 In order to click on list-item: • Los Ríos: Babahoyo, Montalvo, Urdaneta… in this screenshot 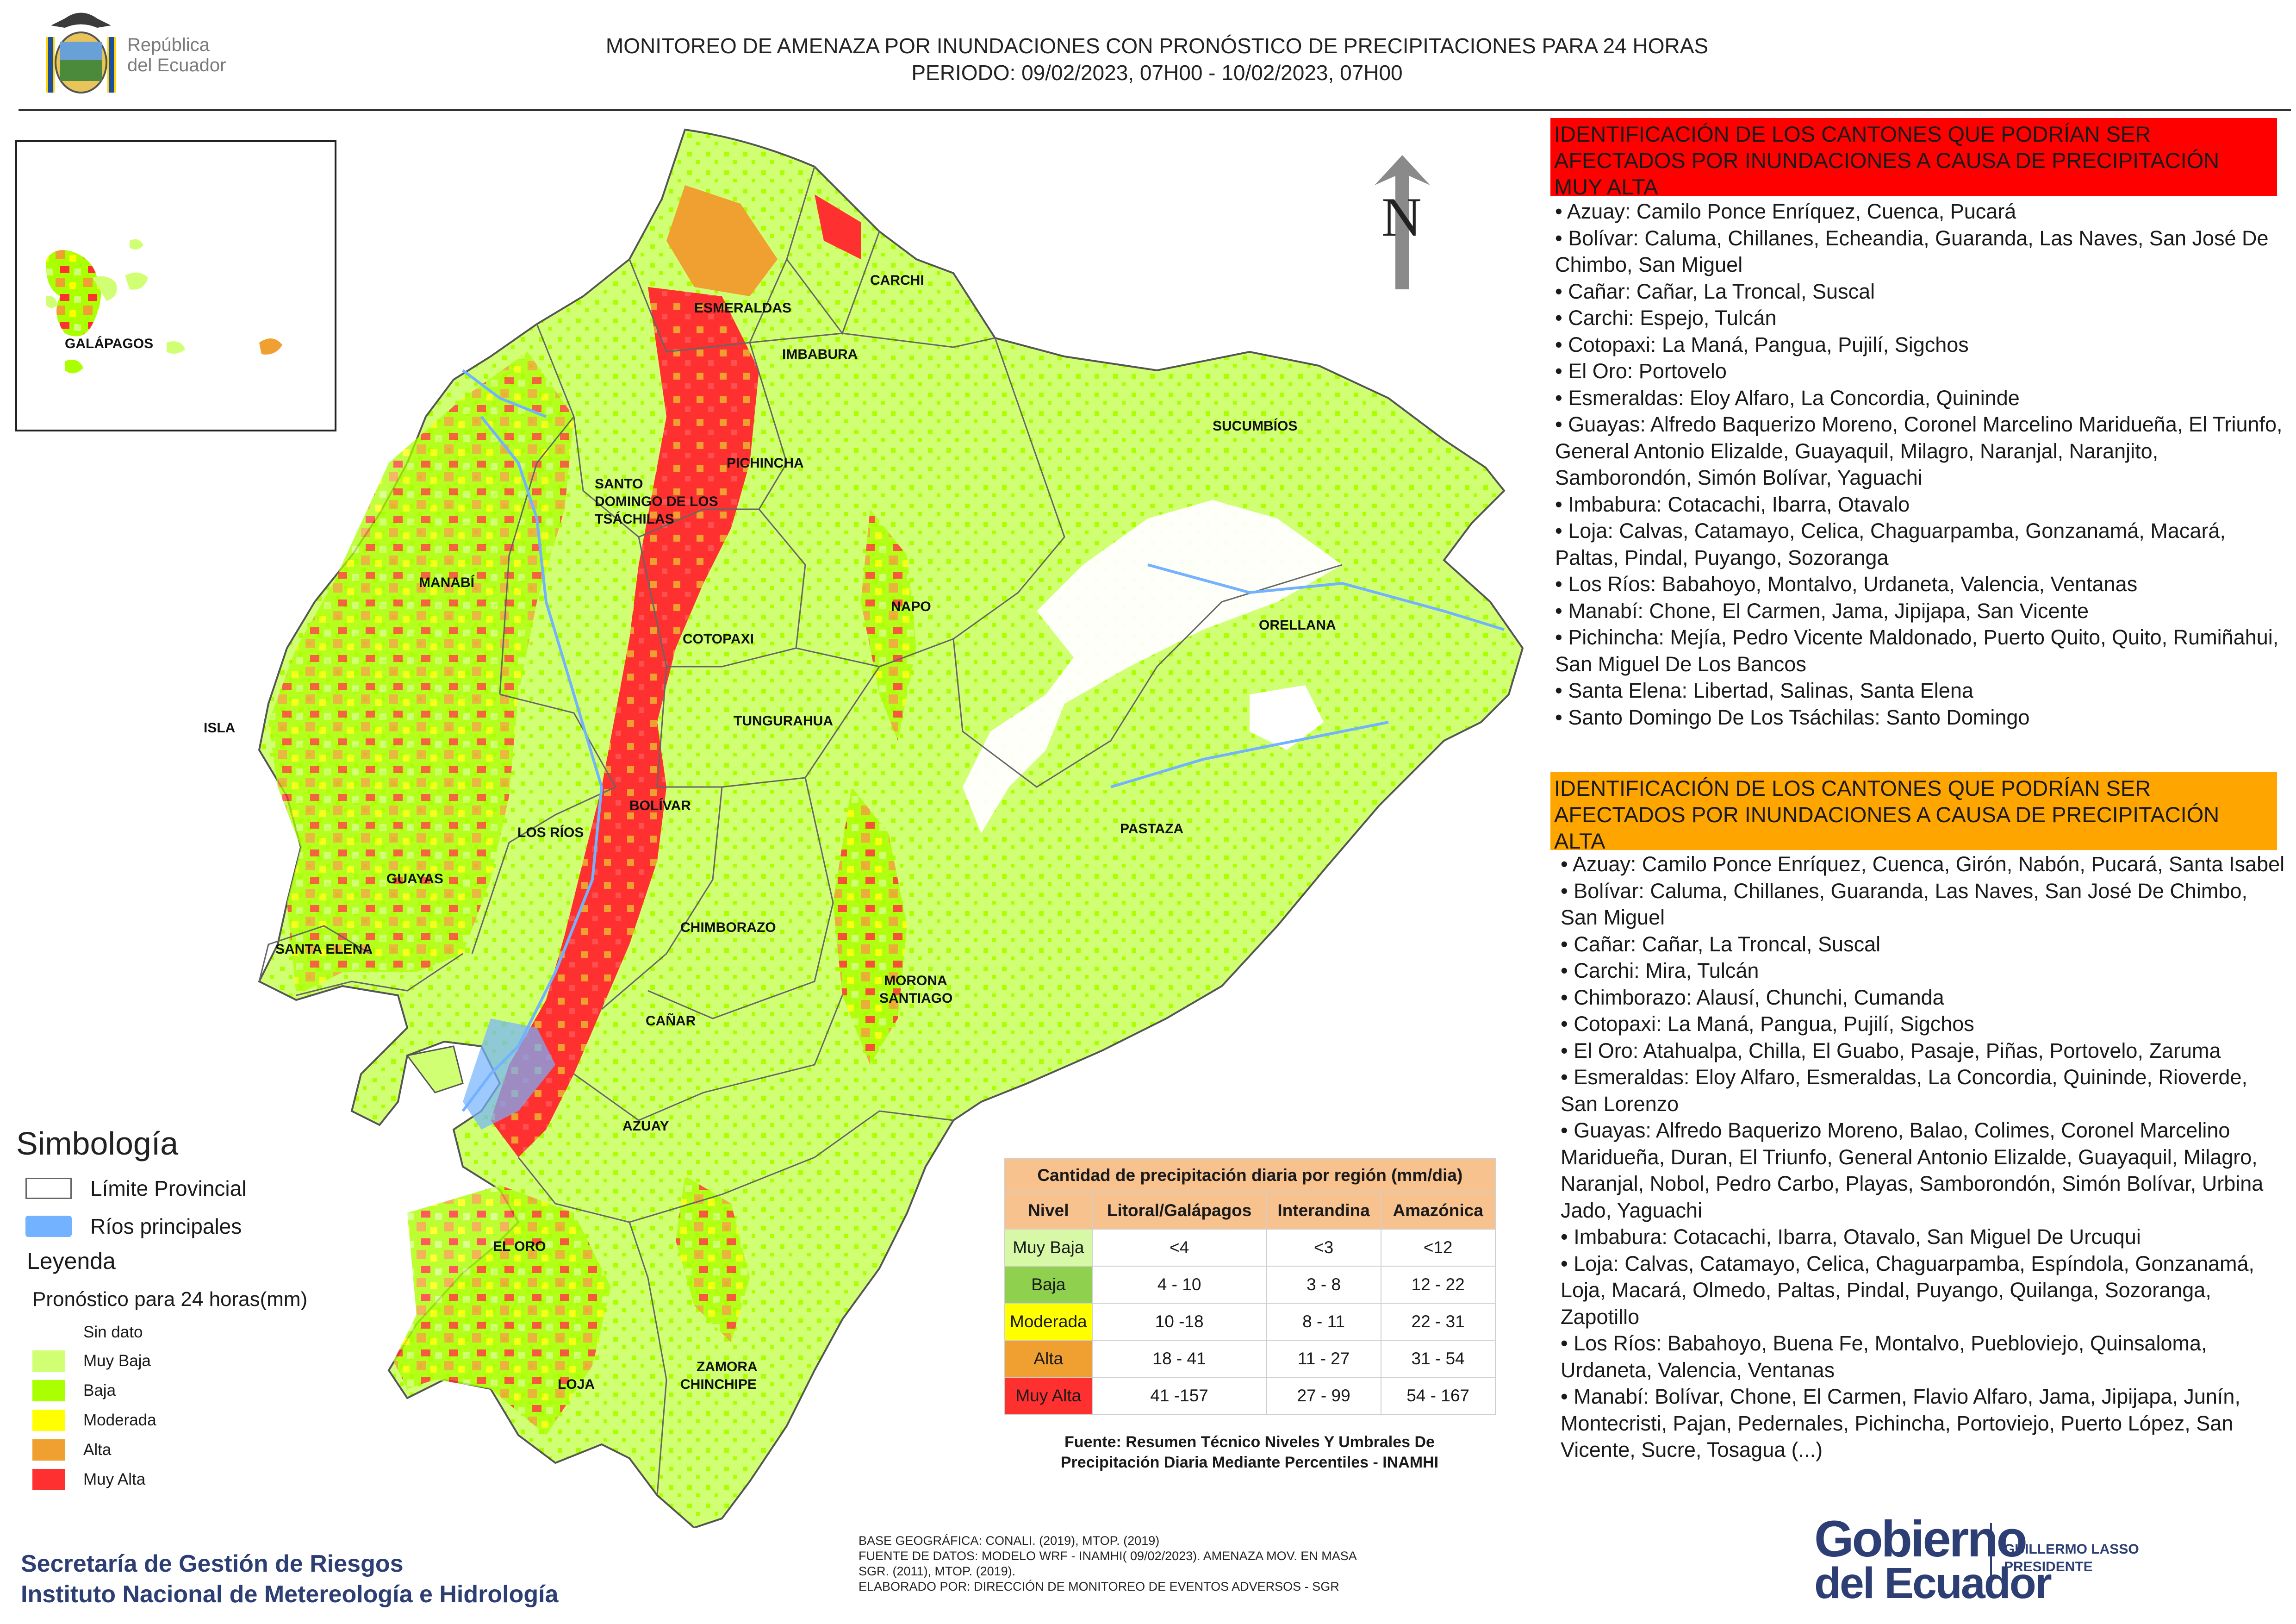, I will do `click(1846, 584)`.